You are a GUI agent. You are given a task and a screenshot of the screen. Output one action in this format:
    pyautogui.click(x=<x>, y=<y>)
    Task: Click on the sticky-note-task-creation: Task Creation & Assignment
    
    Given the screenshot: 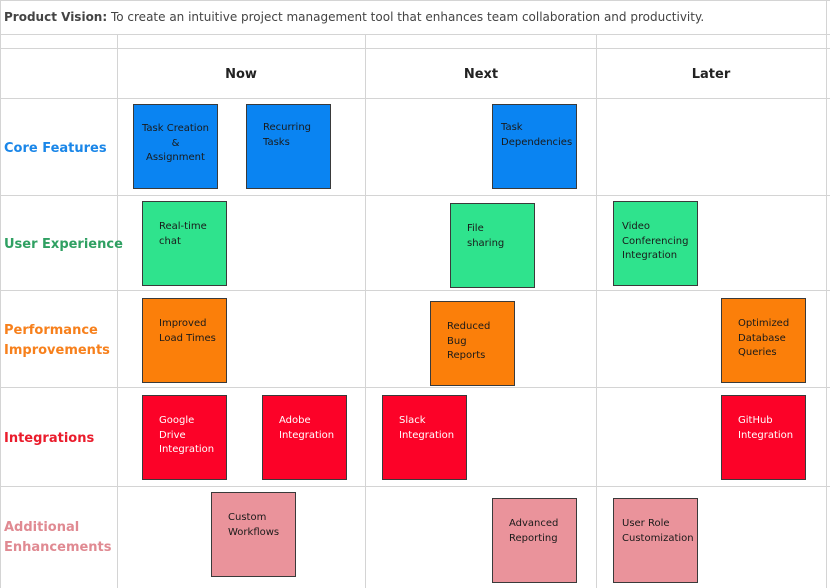 What is the action you would take?
    pyautogui.click(x=175, y=146)
    